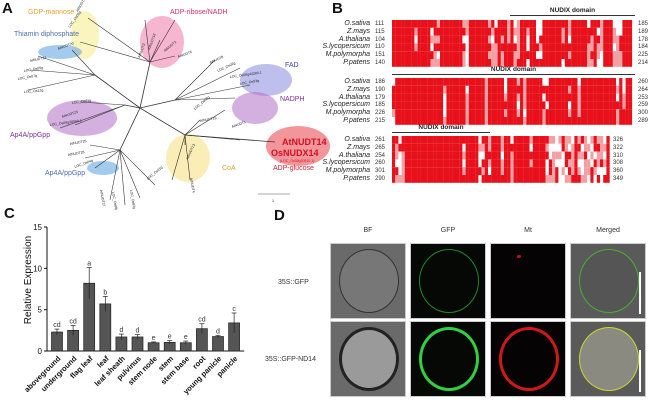 The image size is (650, 411). Describe the element at coordinates (380, 155) in the screenshot. I see `start-position: 254` at that location.